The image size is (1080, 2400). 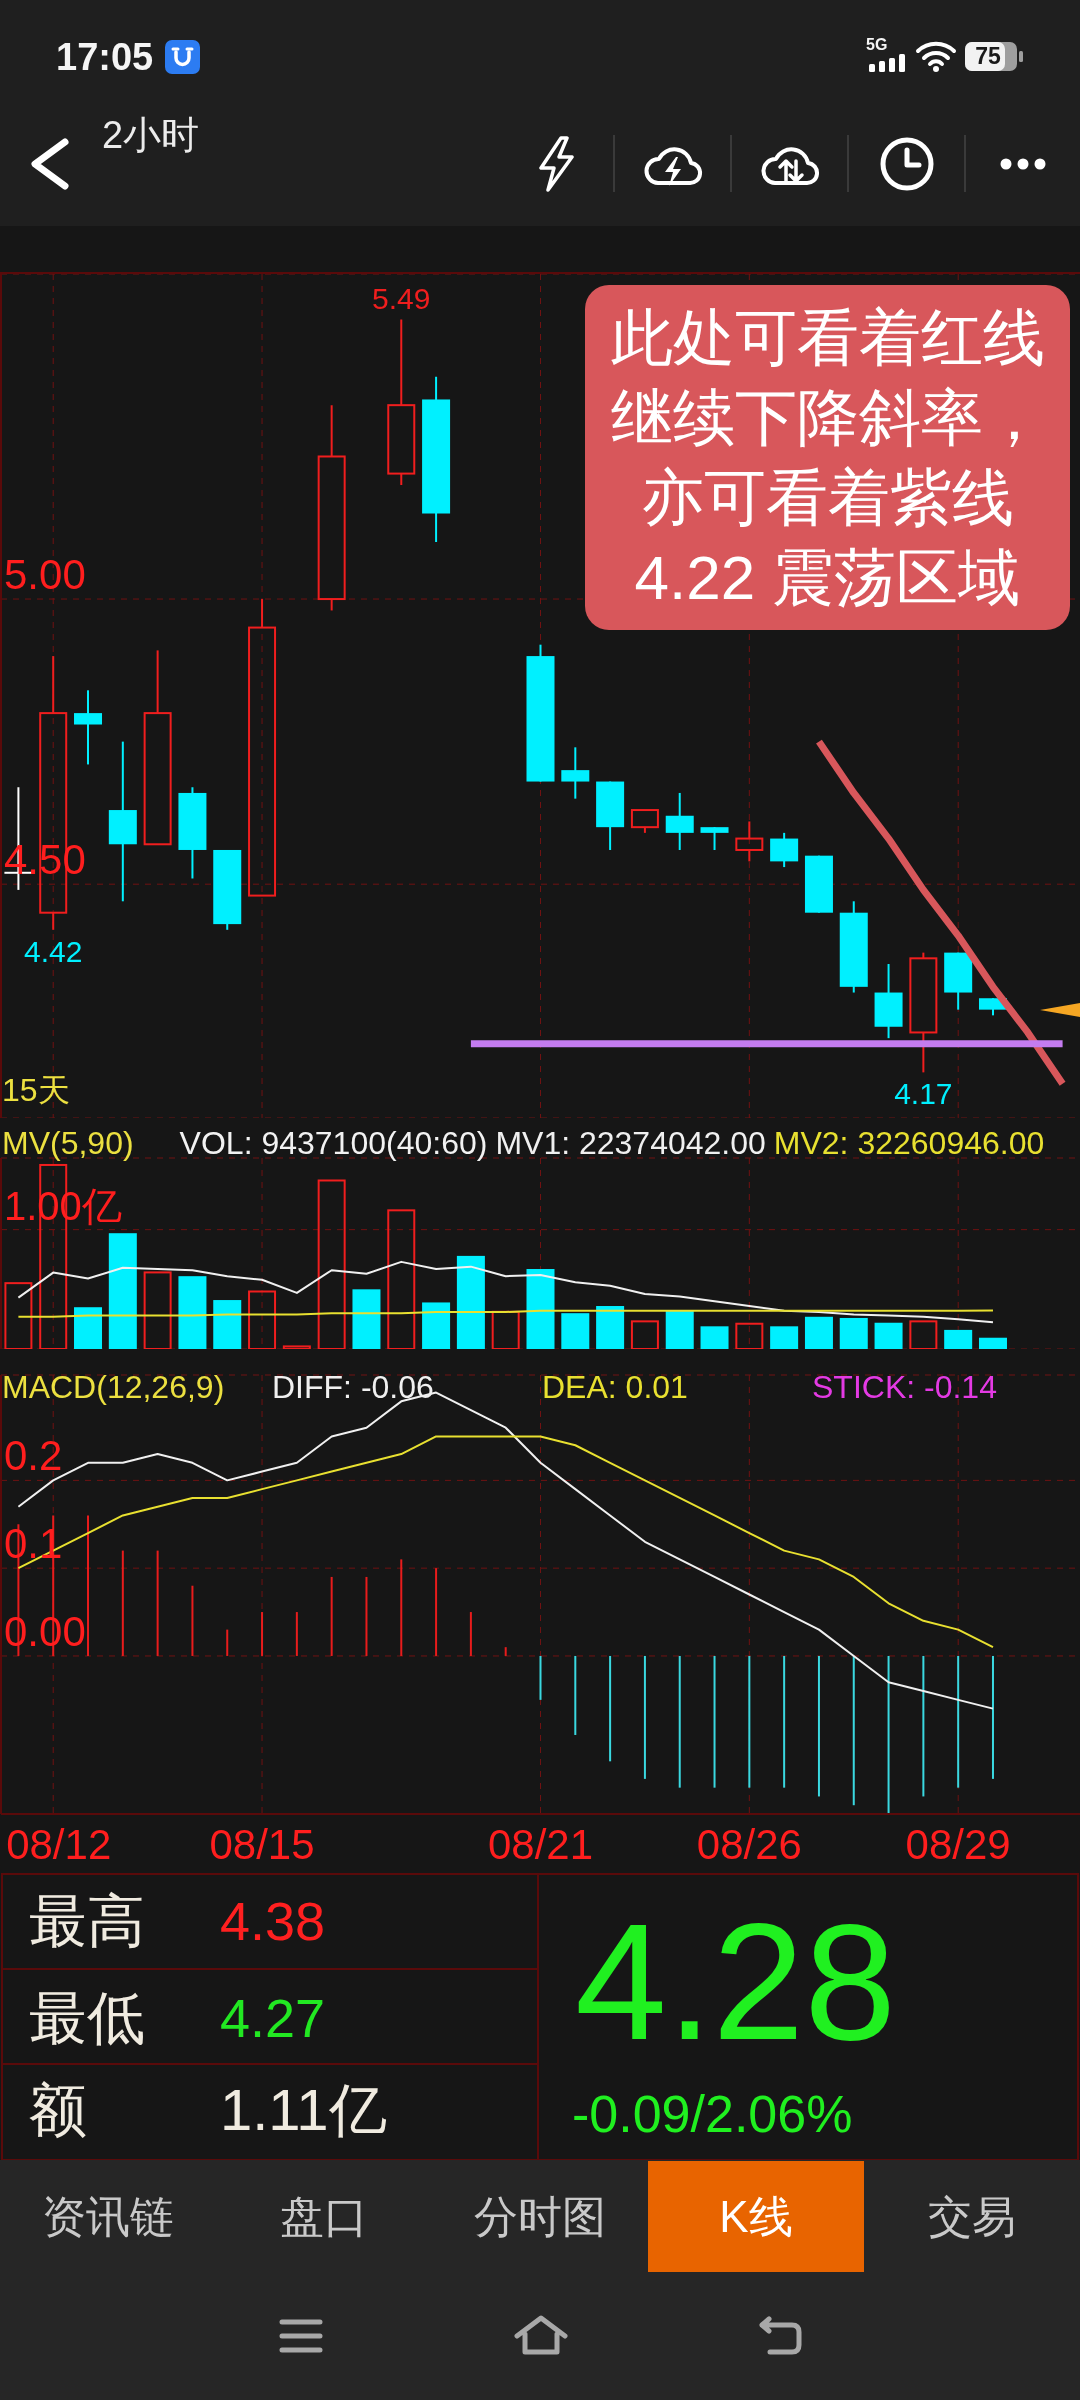 What do you see at coordinates (749, 1844) in the screenshot?
I see `x-tick-label: 08/26` at bounding box center [749, 1844].